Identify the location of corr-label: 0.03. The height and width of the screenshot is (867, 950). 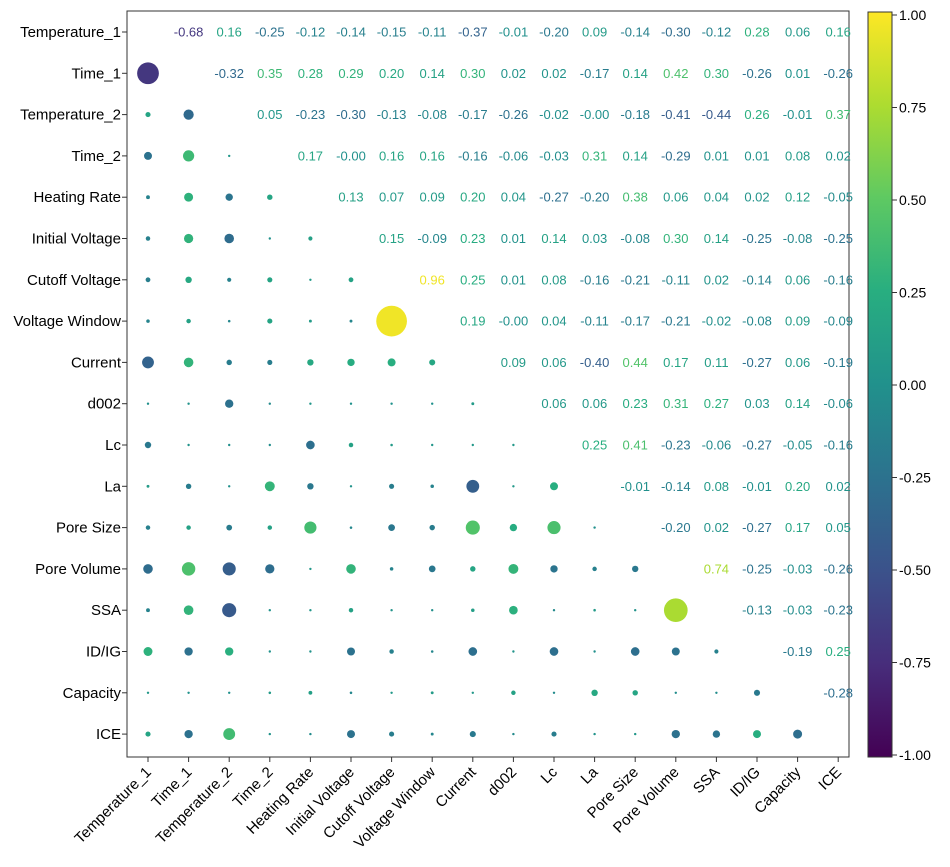
(756, 403).